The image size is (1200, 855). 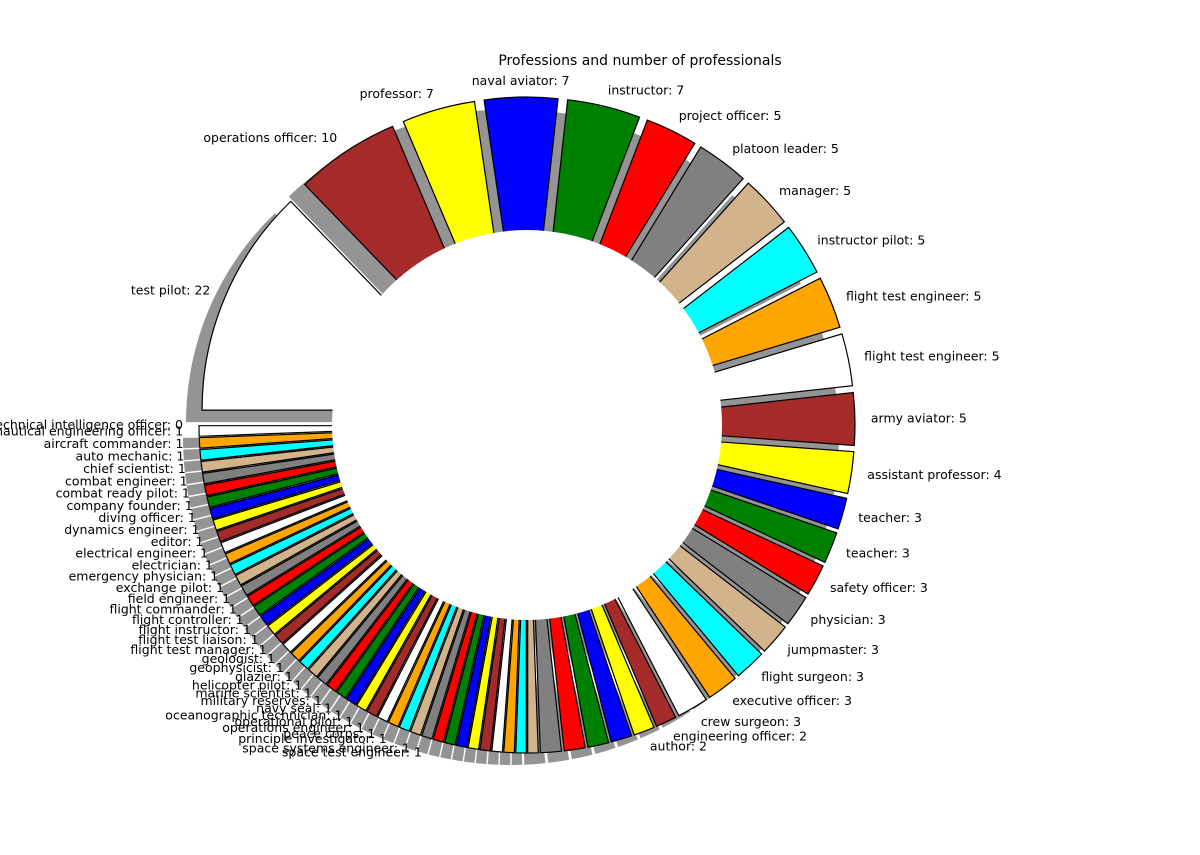 What do you see at coordinates (812, 676) in the screenshot?
I see `slice-label: flight surgeon: 3` at bounding box center [812, 676].